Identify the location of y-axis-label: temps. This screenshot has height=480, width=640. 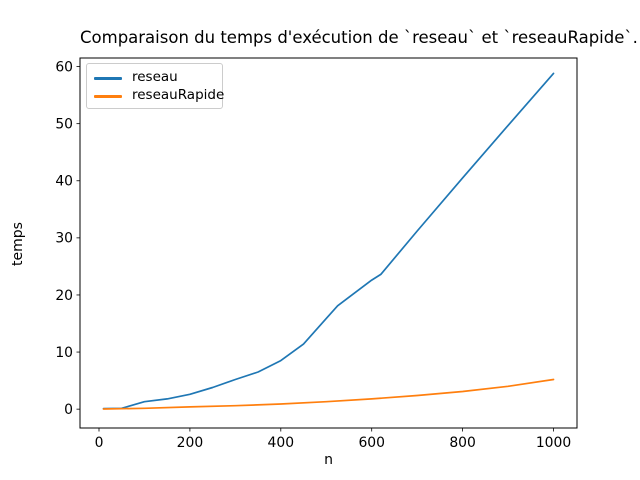
(18, 244).